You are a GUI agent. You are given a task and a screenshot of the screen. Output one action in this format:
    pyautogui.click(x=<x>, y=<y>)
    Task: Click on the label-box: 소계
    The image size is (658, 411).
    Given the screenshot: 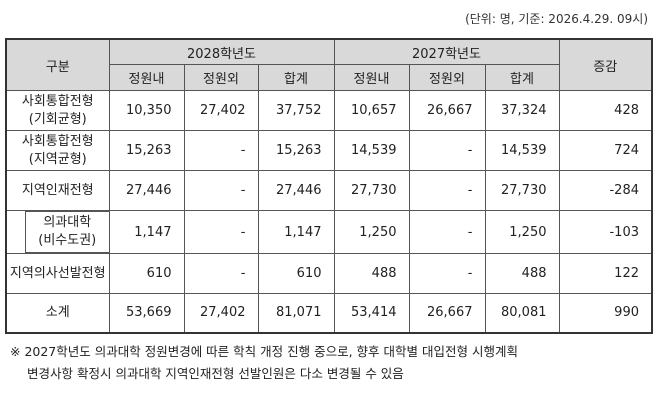 What is the action you would take?
    pyautogui.click(x=58, y=313)
    